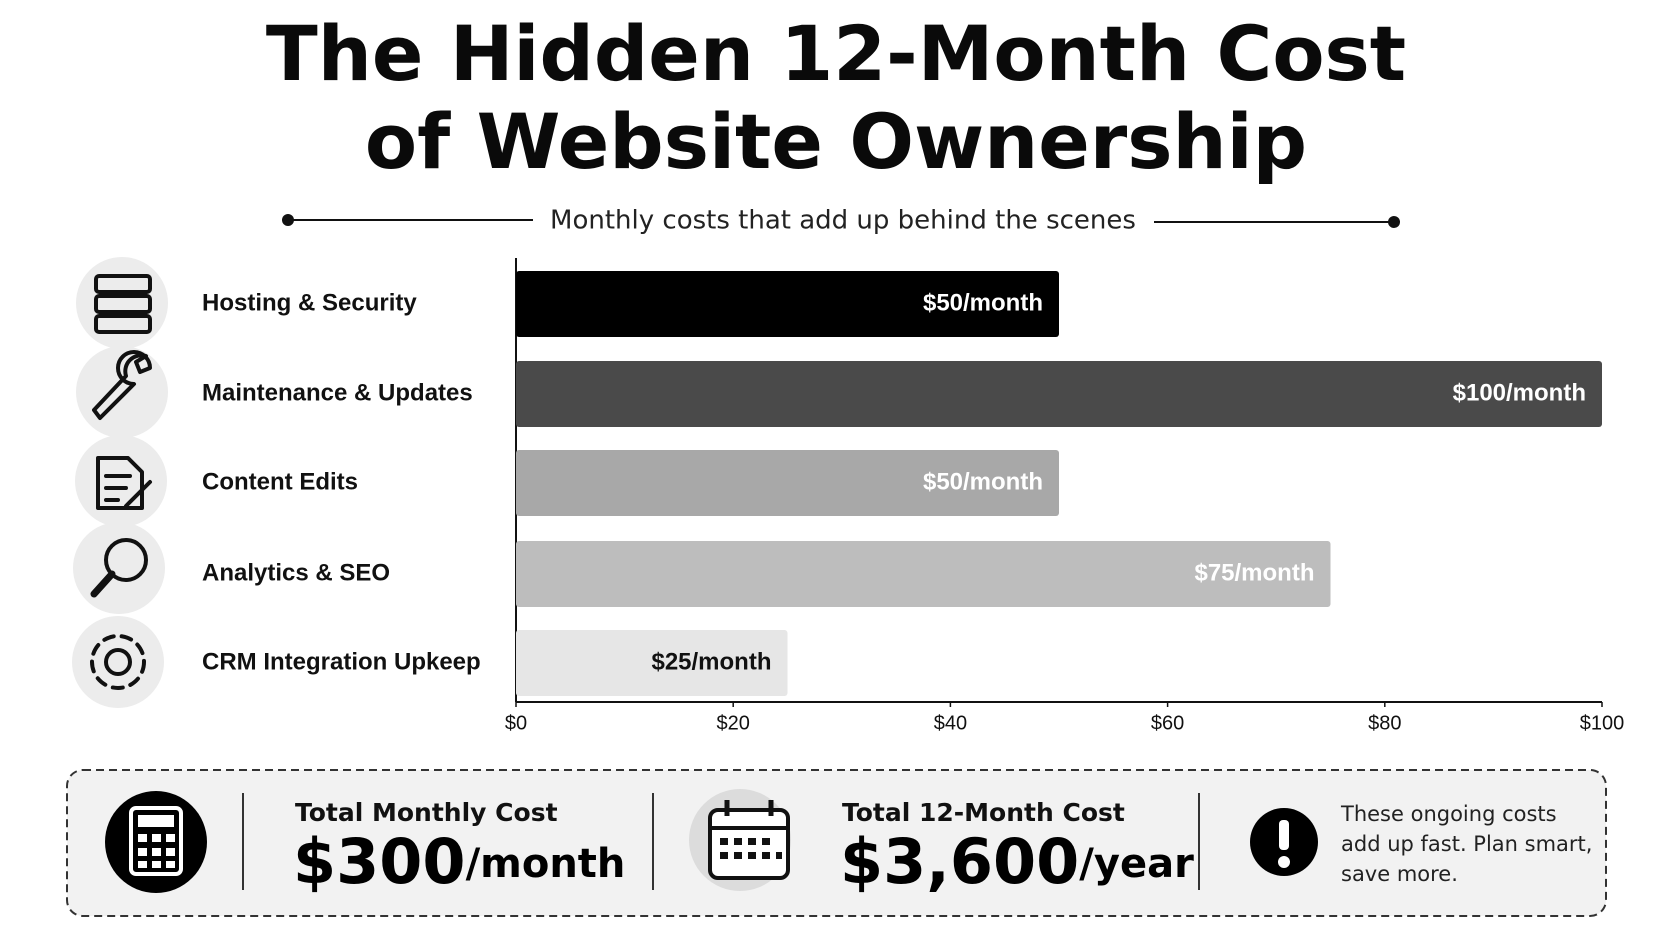 This screenshot has height=941, width=1672. I want to click on category-label: Hosting & Security, so click(309, 302).